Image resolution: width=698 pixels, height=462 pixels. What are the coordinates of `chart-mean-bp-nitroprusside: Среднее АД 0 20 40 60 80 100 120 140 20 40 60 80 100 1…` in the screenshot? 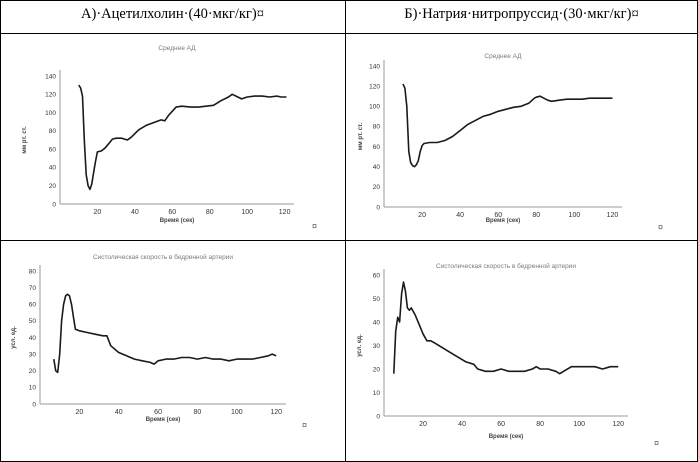 It's located at (490, 138).